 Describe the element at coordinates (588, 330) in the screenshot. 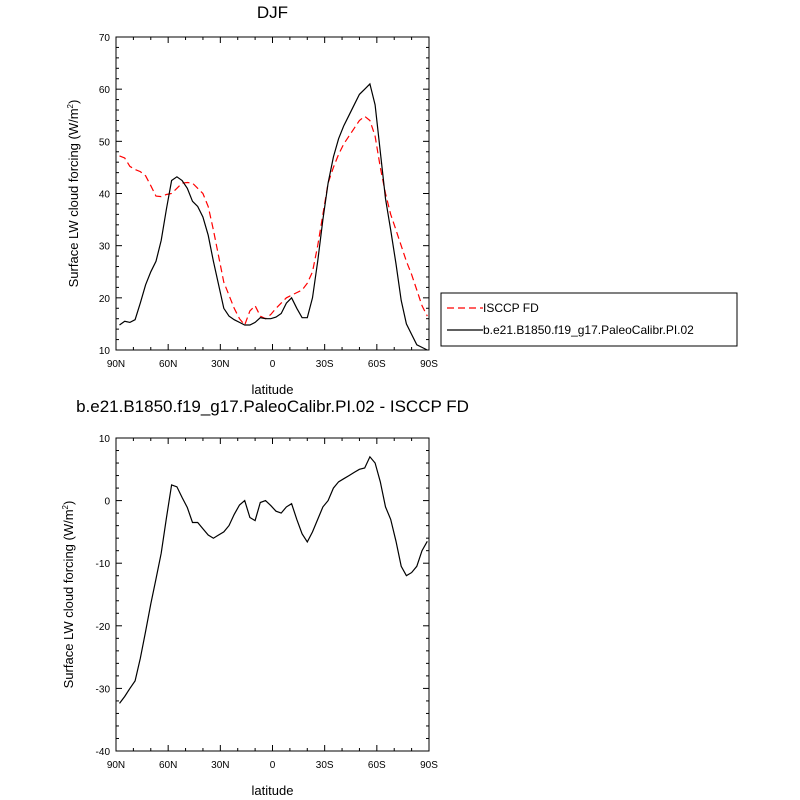

I see `legend-label-1: b.e21.B1850.f19_g17.PaleoCalibr.PI.02` at that location.